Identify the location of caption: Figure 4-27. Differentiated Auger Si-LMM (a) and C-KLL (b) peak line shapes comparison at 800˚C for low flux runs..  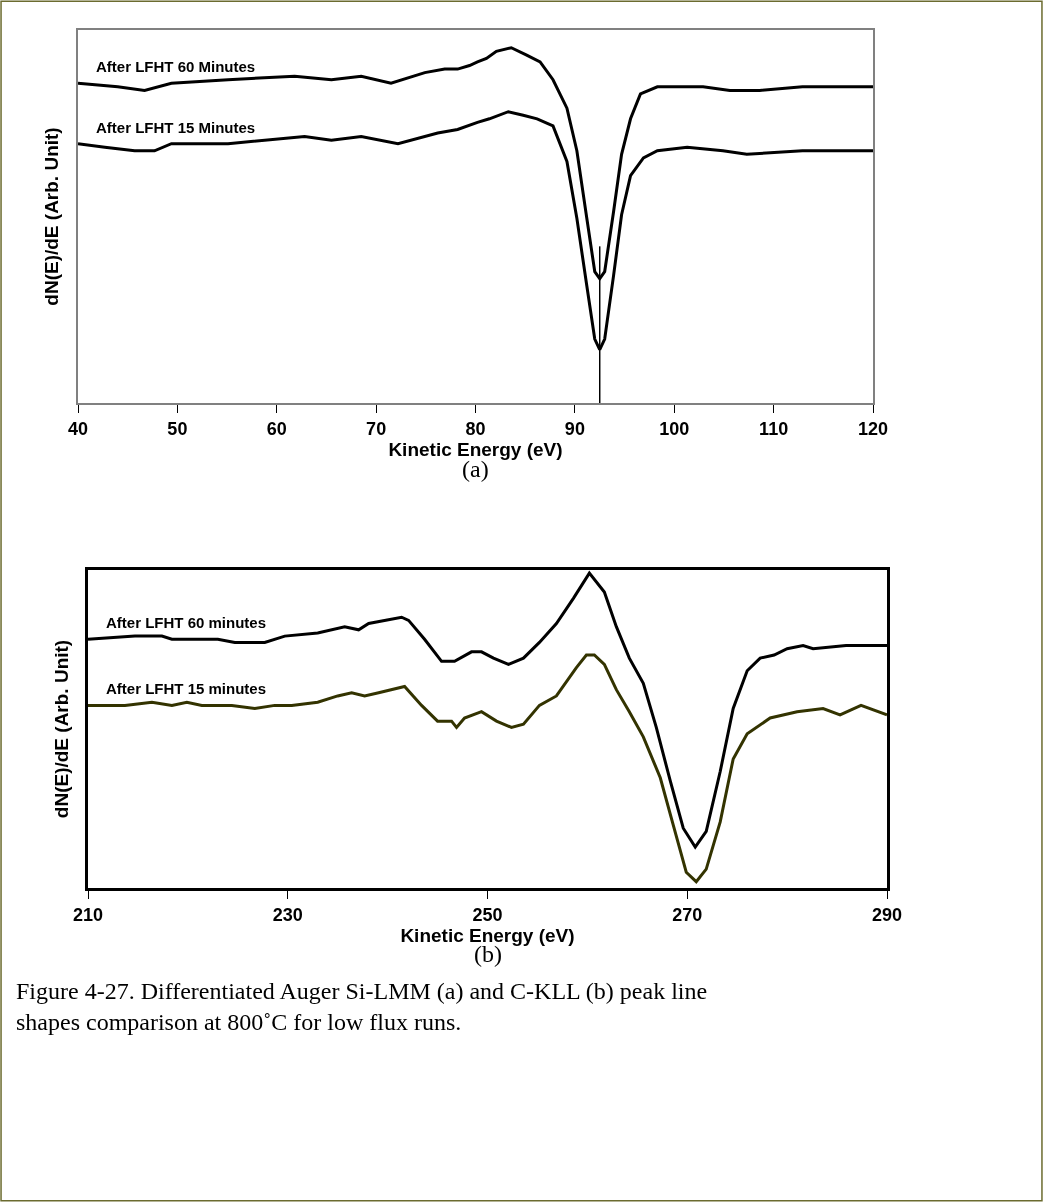
(362, 1007).